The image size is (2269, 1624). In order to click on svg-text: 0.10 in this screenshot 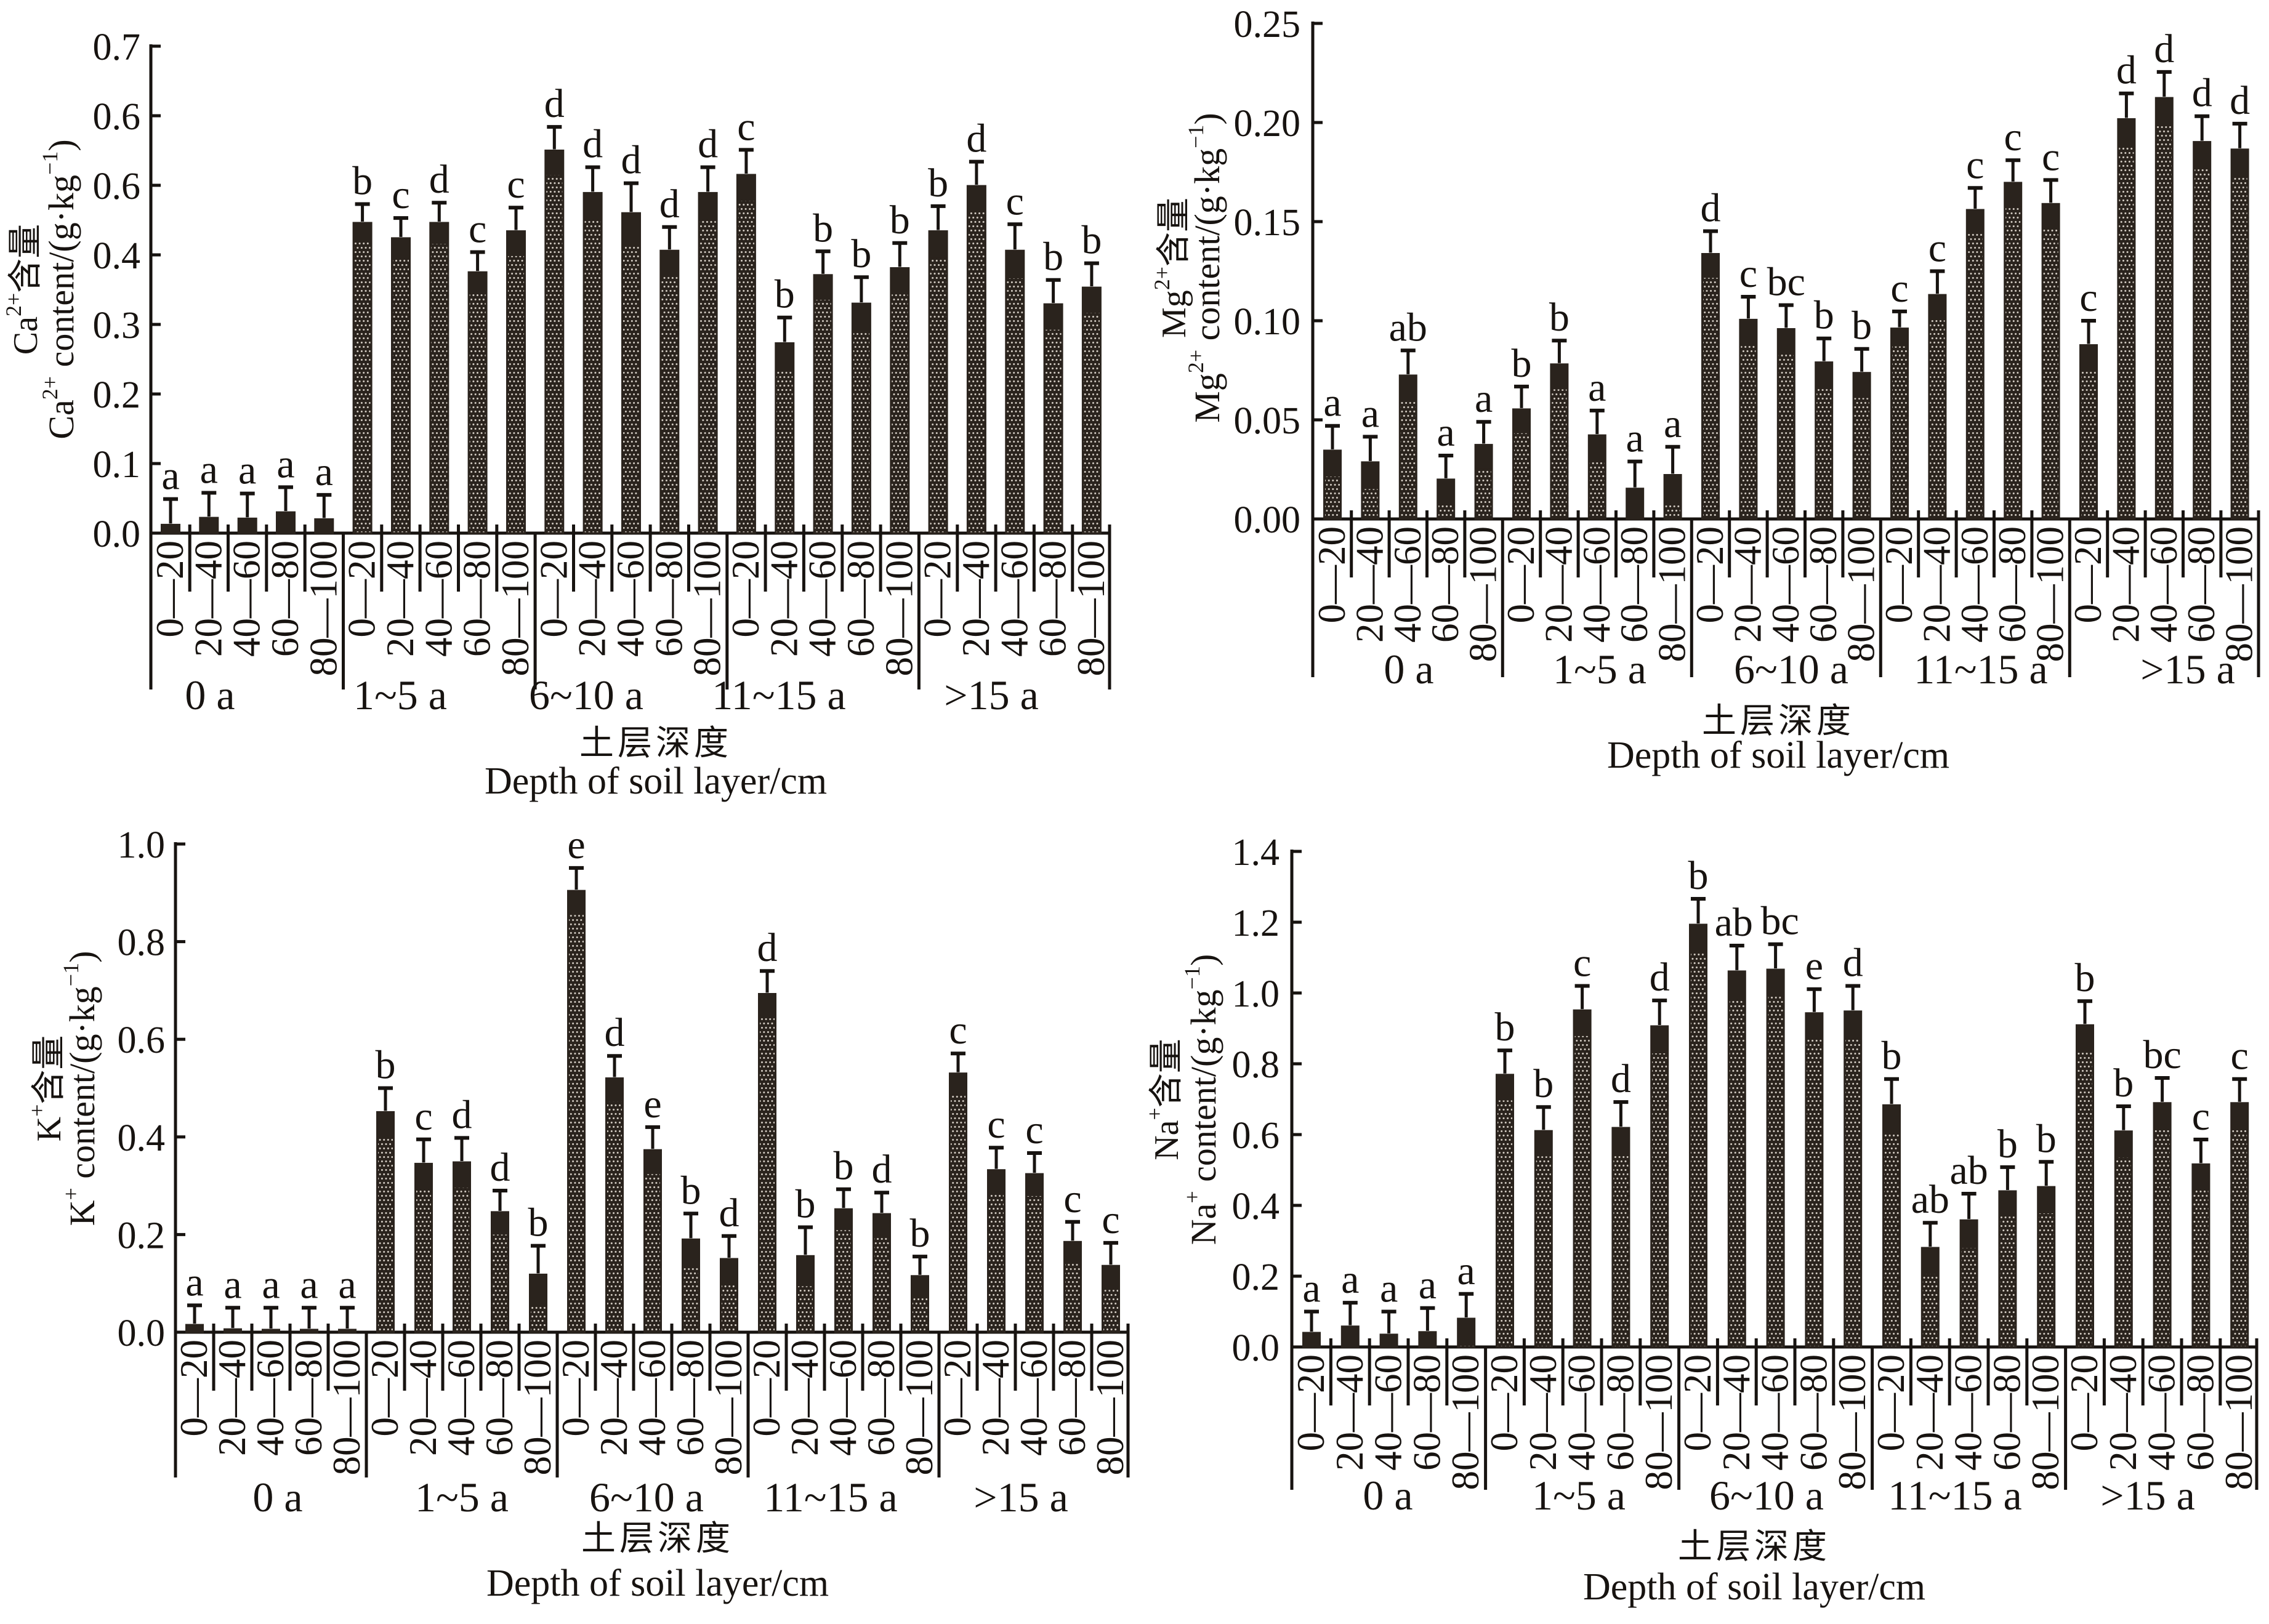, I will do `click(1267, 322)`.